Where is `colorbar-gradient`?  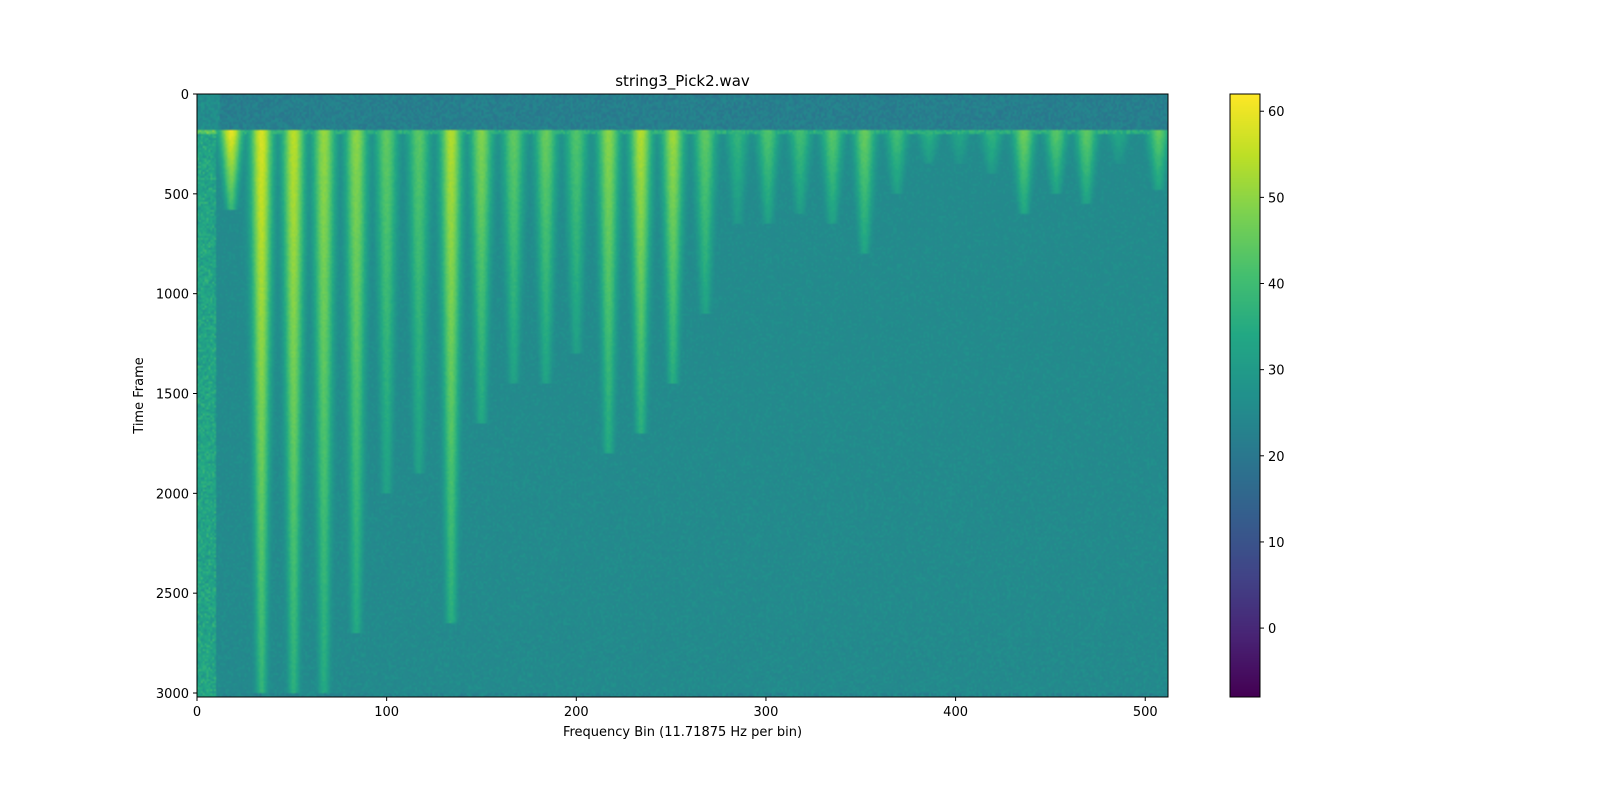
colorbar-gradient is located at coordinates (1245, 395).